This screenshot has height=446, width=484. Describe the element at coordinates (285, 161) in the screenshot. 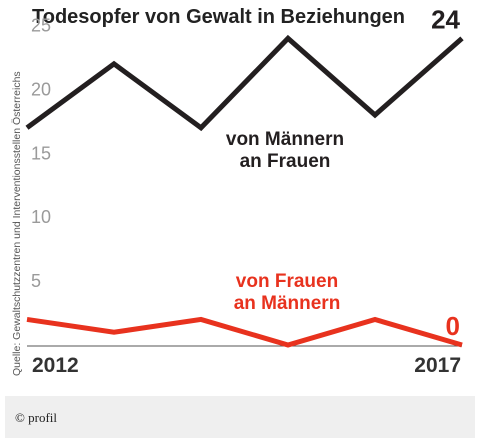

I see `series-label-line: an Frauen` at that location.